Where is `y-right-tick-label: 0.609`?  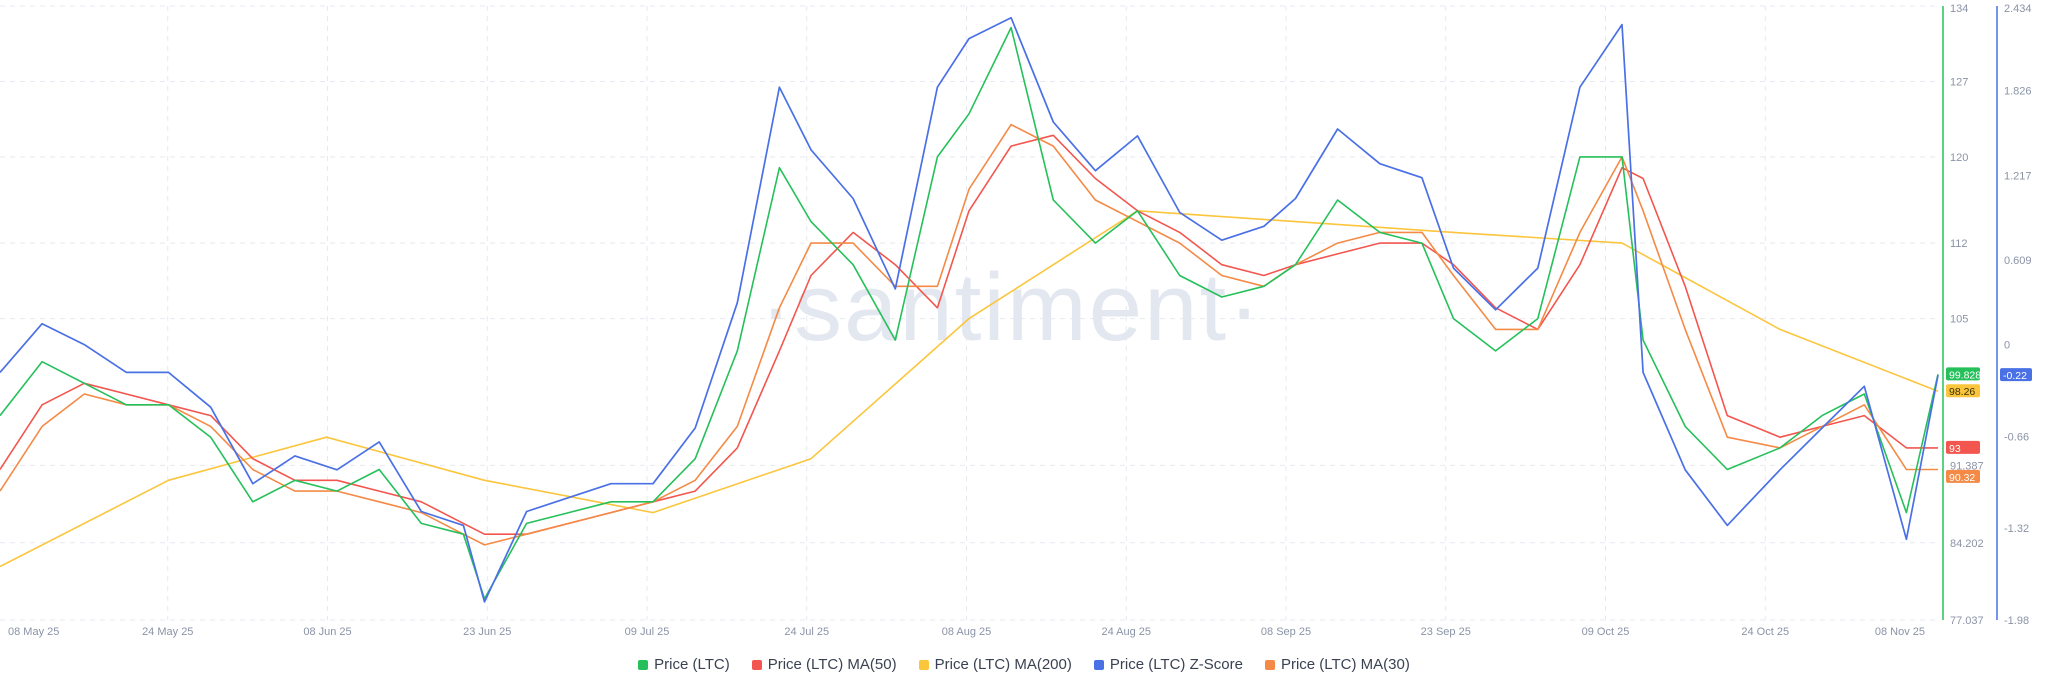
y-right-tick-label: 0.609 is located at coordinates (2018, 261).